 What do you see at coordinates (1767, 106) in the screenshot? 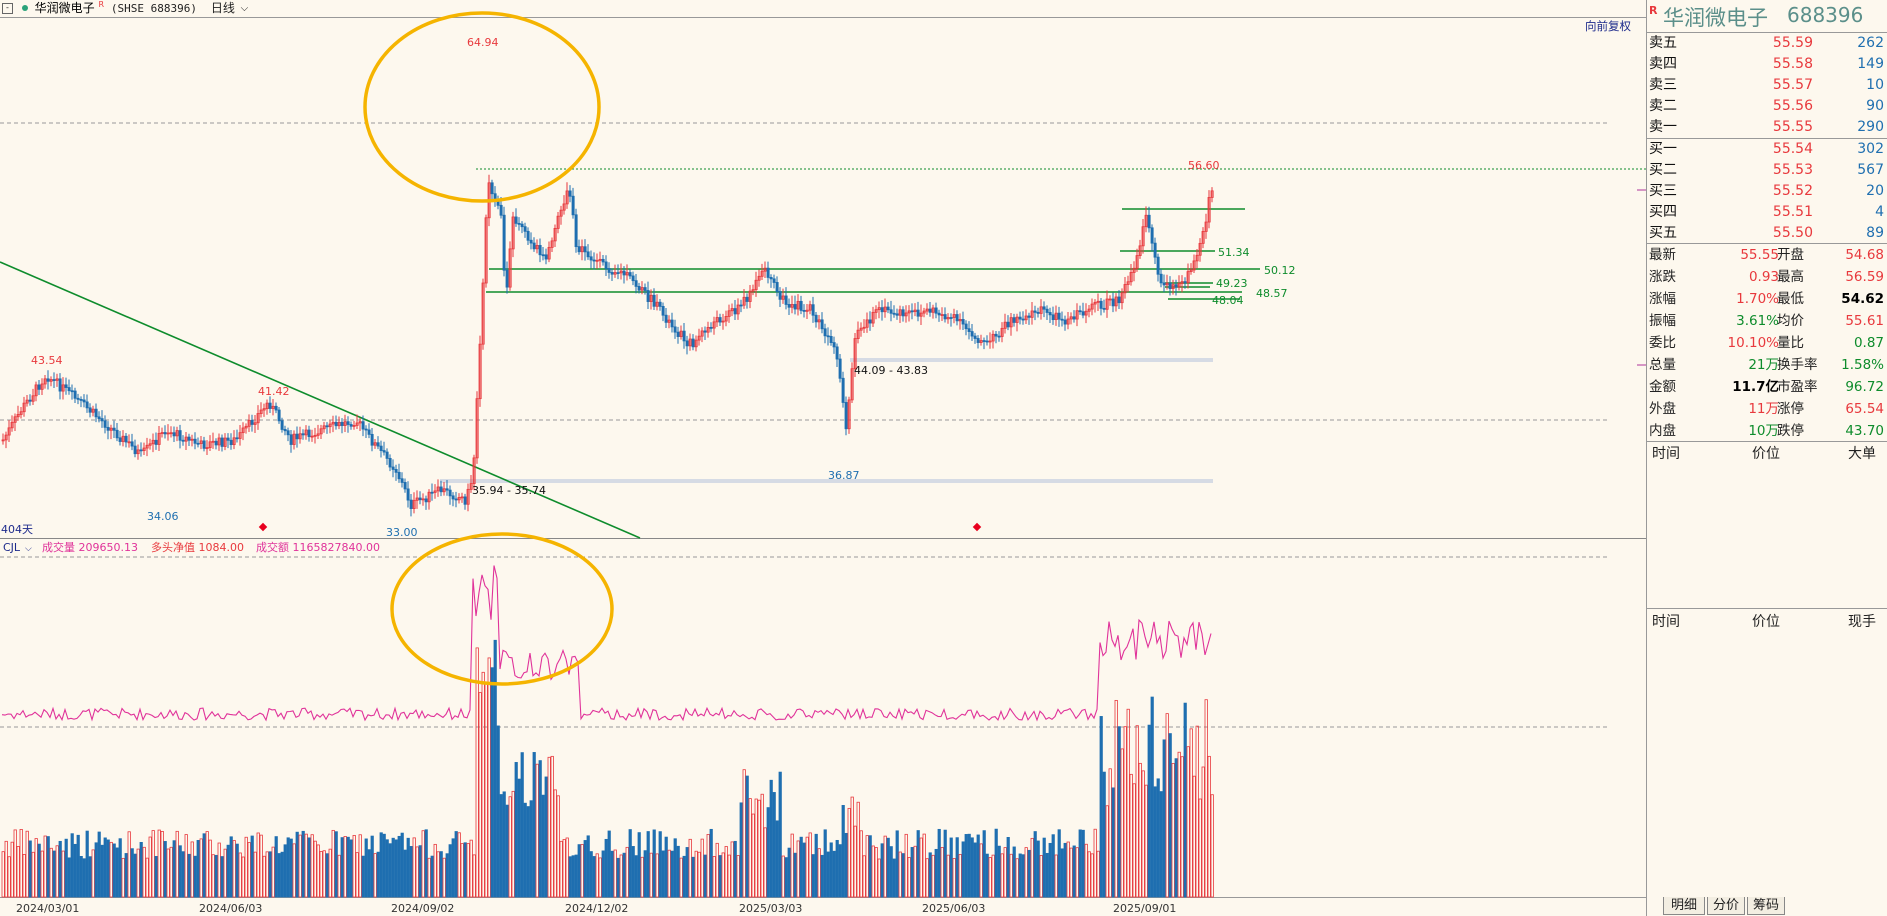
I see `ask-row: 卖二 55.56 90` at bounding box center [1767, 106].